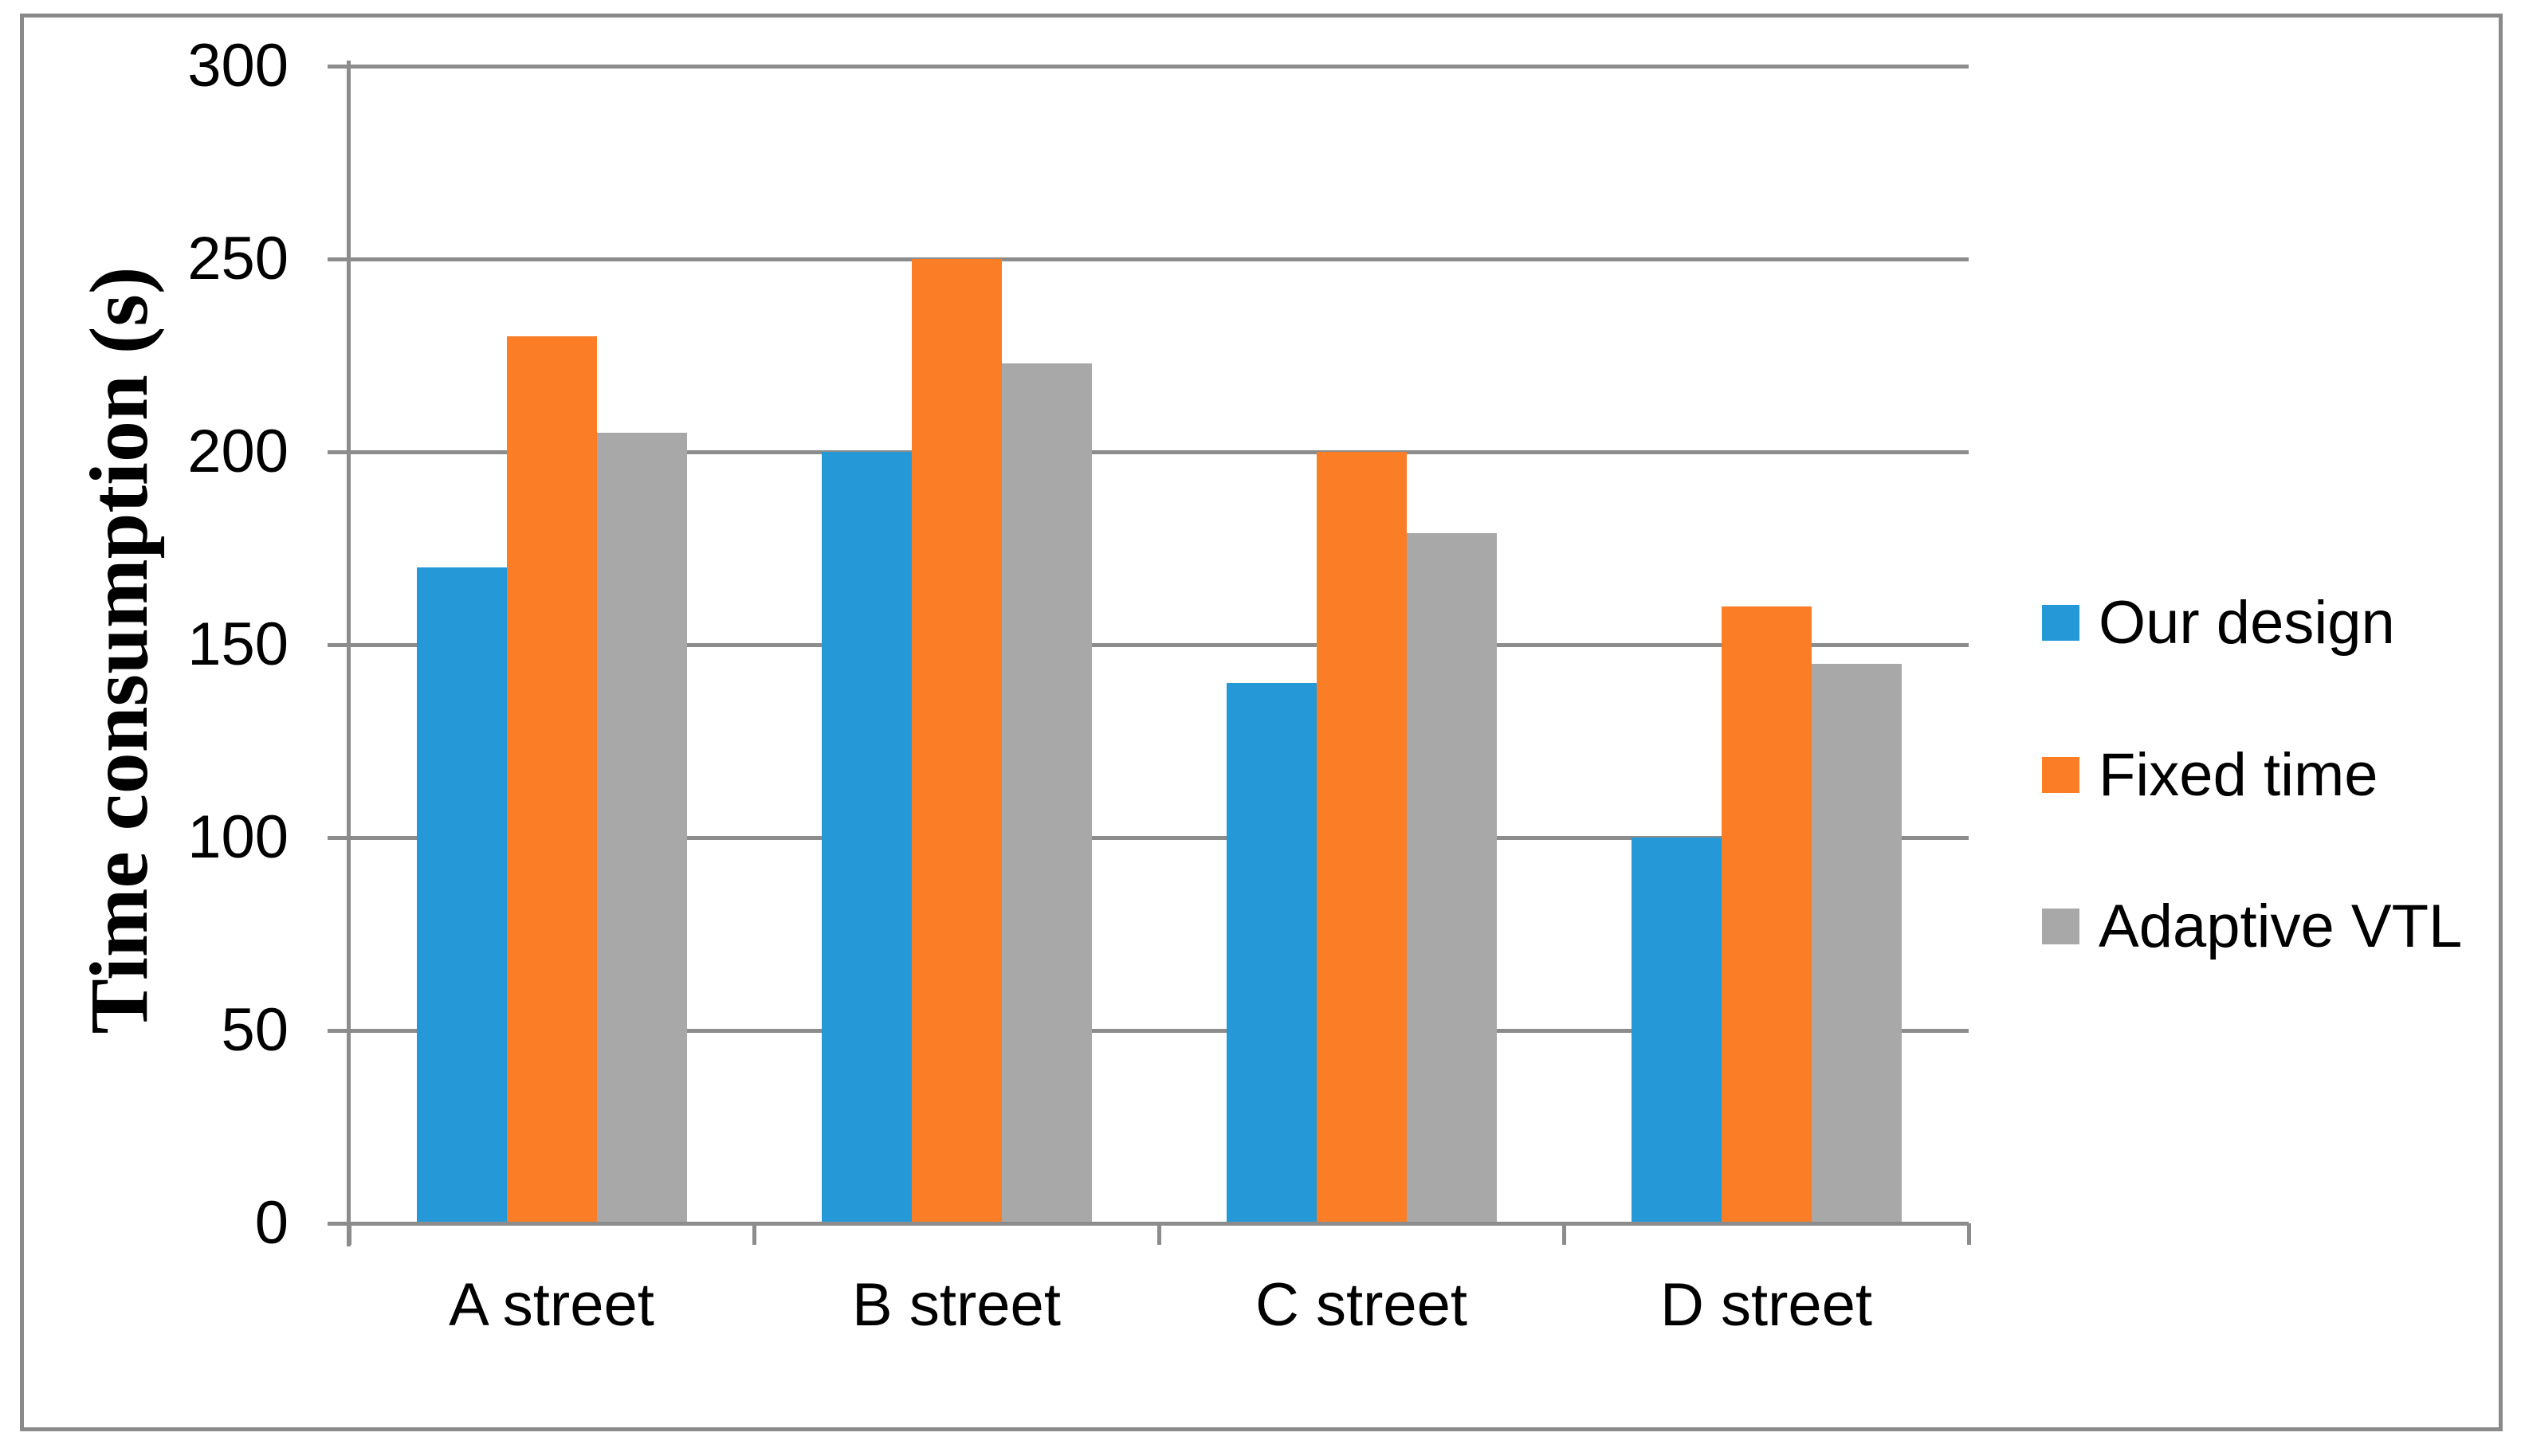 This screenshot has width=2521, height=1456. What do you see at coordinates (956, 1305) in the screenshot?
I see `x-category-label: B street` at bounding box center [956, 1305].